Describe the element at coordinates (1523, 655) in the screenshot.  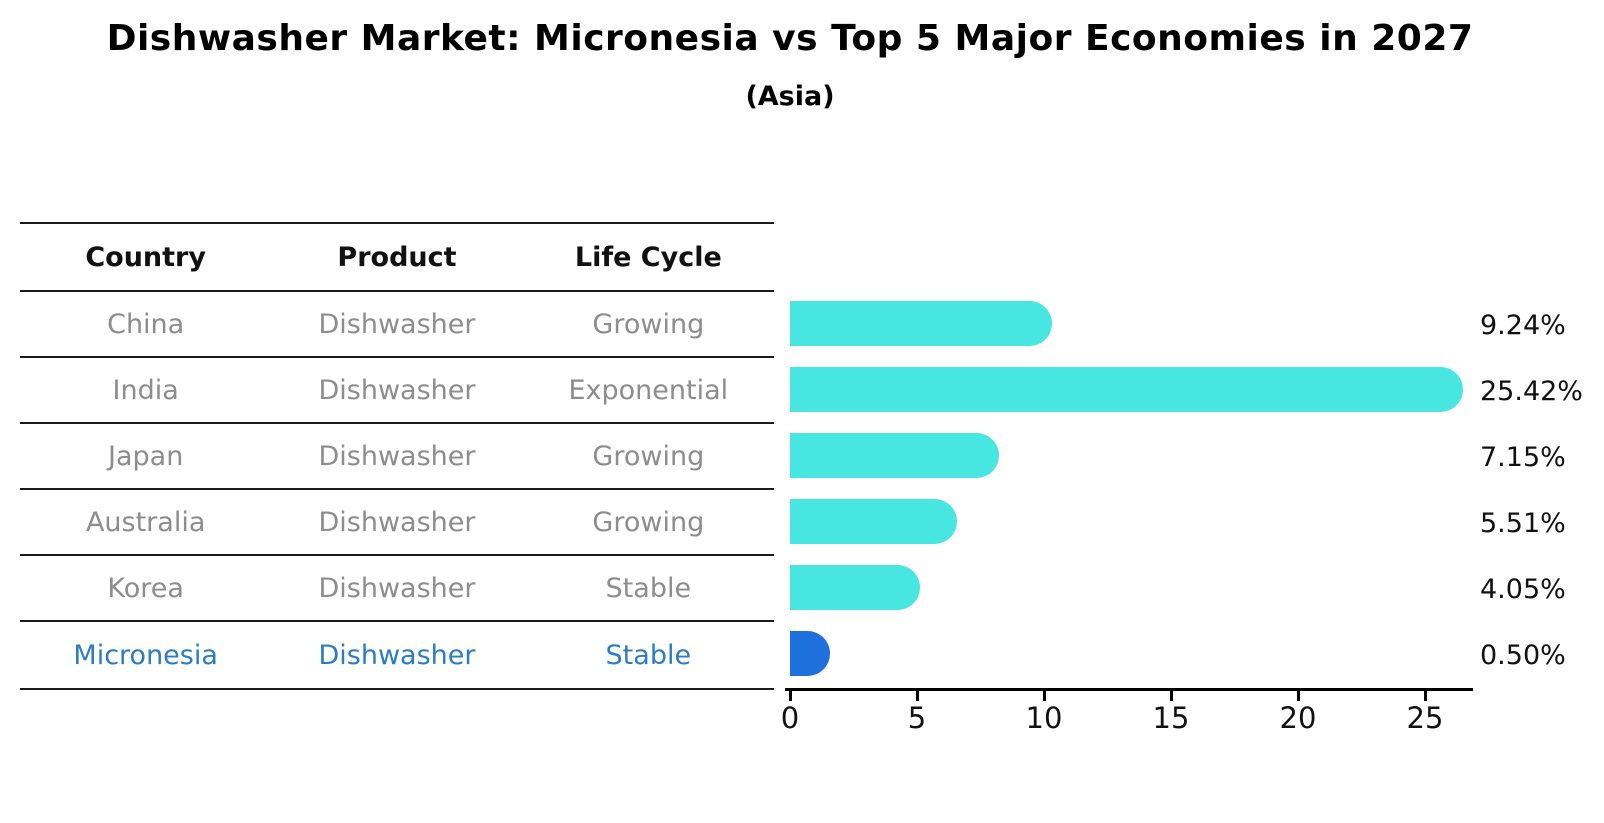
I see `value-label-micronesia: 0.50%` at that location.